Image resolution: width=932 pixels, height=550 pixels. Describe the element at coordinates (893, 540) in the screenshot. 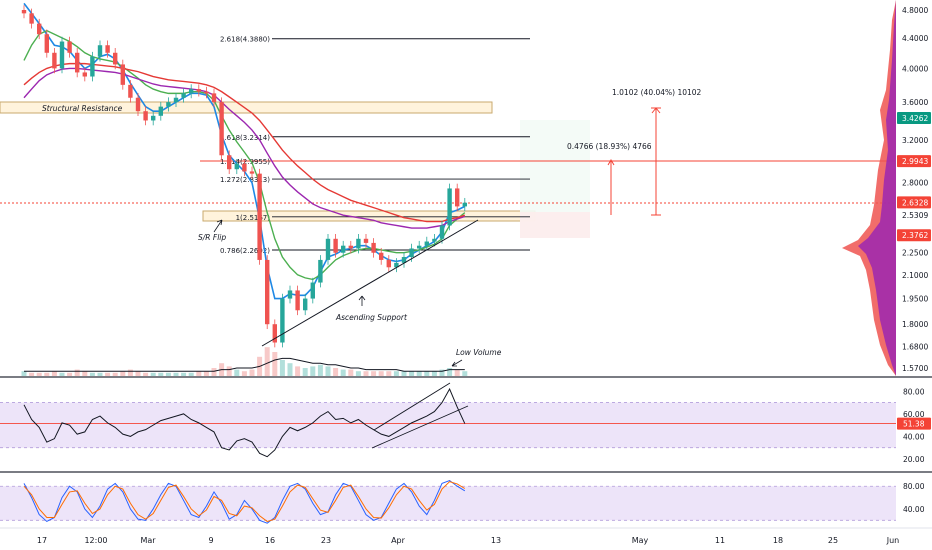

I see `time-tick-label: Jun` at that location.